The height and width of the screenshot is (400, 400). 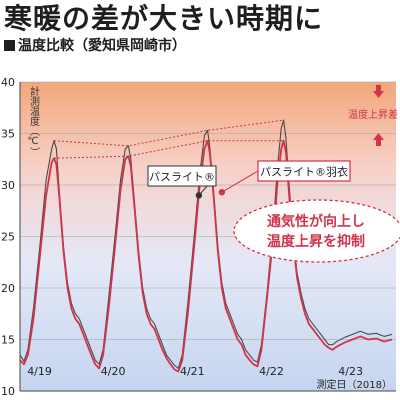 I want to click on chart-title: 温度比較（愛知県岡崎市）, so click(x=95, y=46).